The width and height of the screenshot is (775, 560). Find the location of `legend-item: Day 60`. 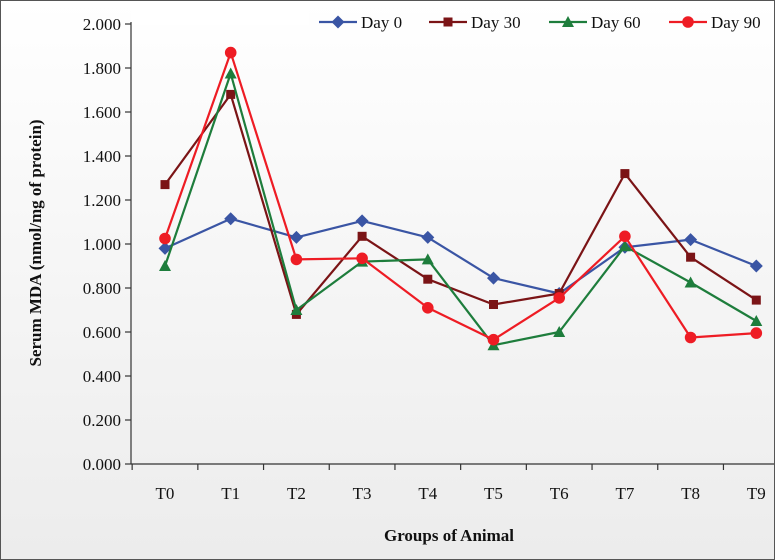

legend-item: Day 60 is located at coordinates (595, 22).